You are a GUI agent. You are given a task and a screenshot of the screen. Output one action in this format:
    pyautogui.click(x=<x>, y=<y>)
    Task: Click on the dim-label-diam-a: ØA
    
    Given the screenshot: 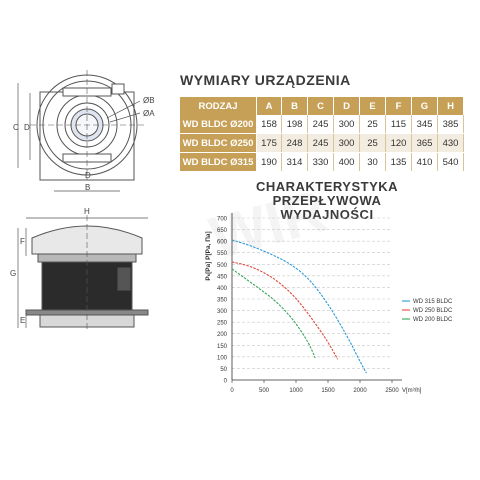 What is the action you would take?
    pyautogui.click(x=149, y=113)
    